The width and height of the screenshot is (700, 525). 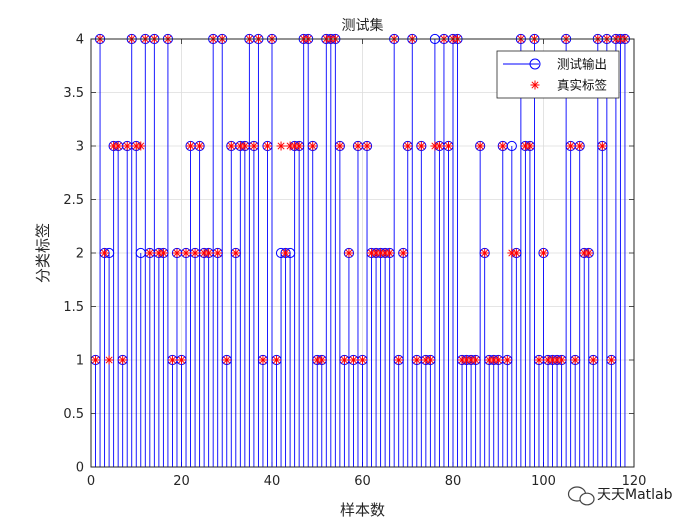 I want to click on wechat-icon, so click(x=581, y=496).